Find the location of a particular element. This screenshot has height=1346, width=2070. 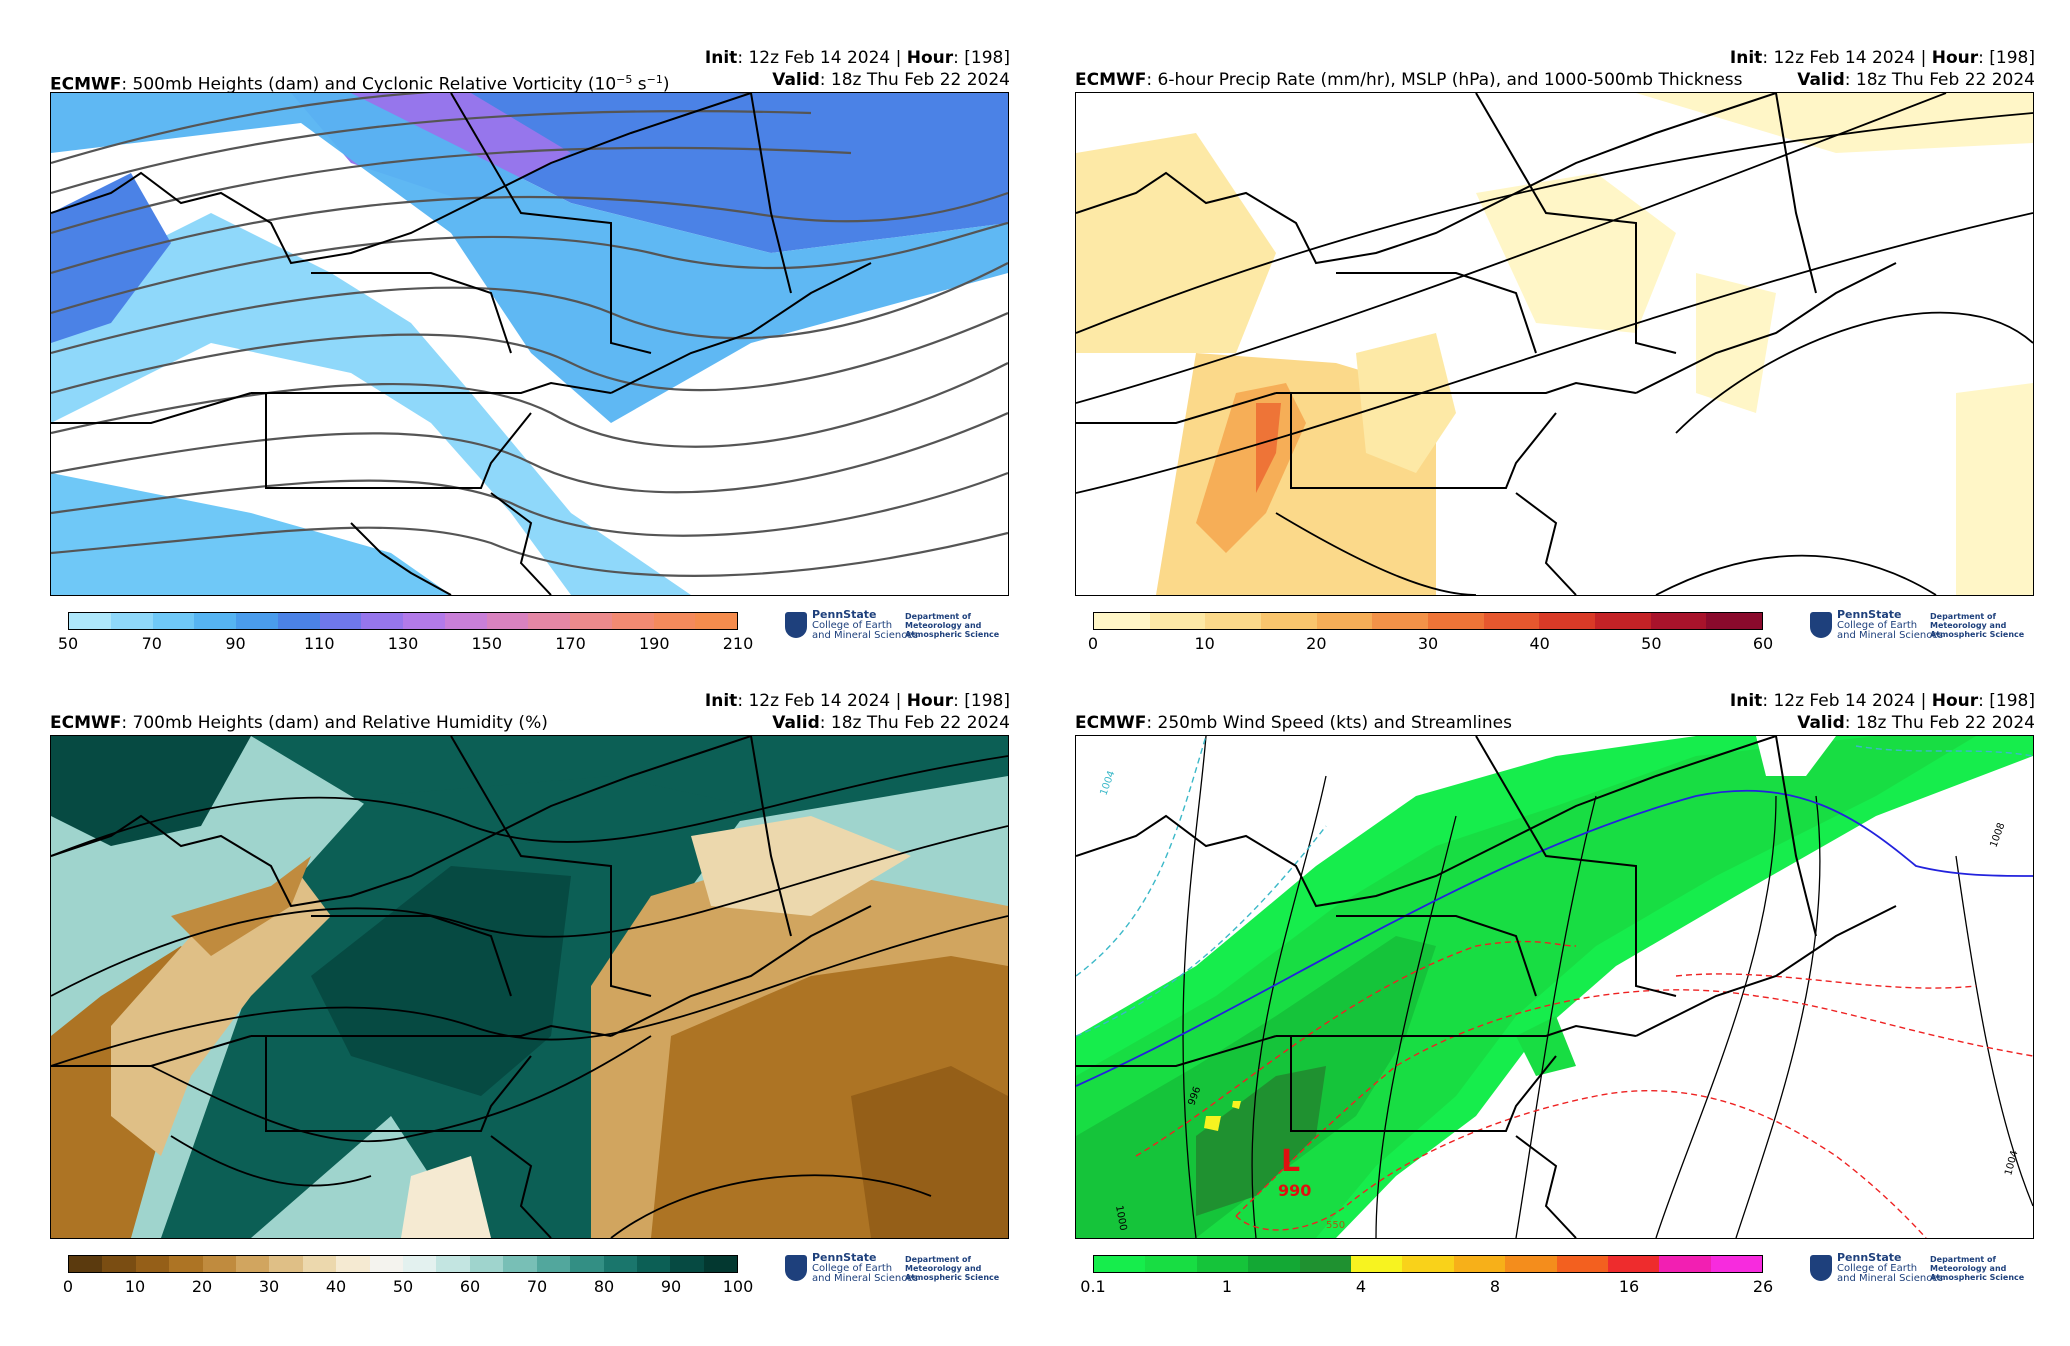

colorbar-tick-label: 0.1 is located at coordinates (1093, 1286).